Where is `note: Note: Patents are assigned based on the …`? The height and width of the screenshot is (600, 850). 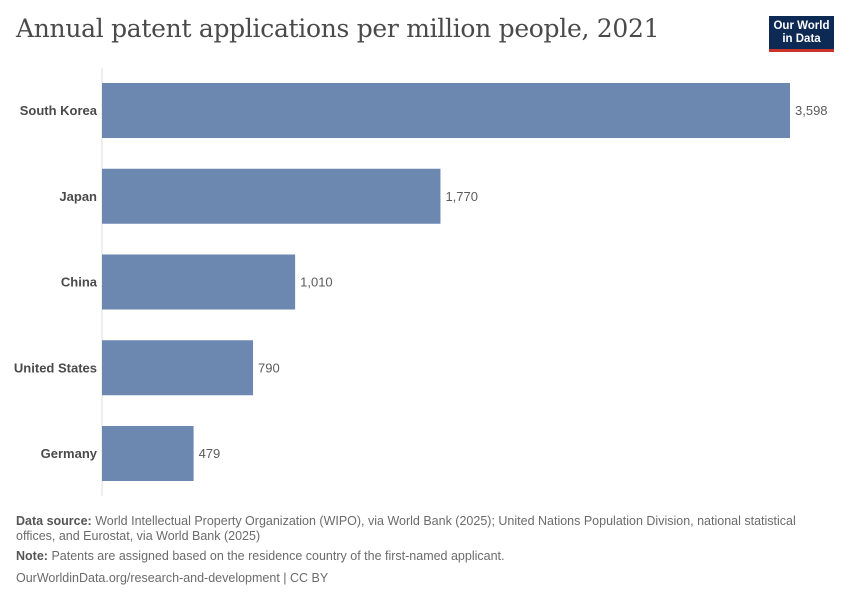
note: Note: Patents are assigned based on the … is located at coordinates (423, 556).